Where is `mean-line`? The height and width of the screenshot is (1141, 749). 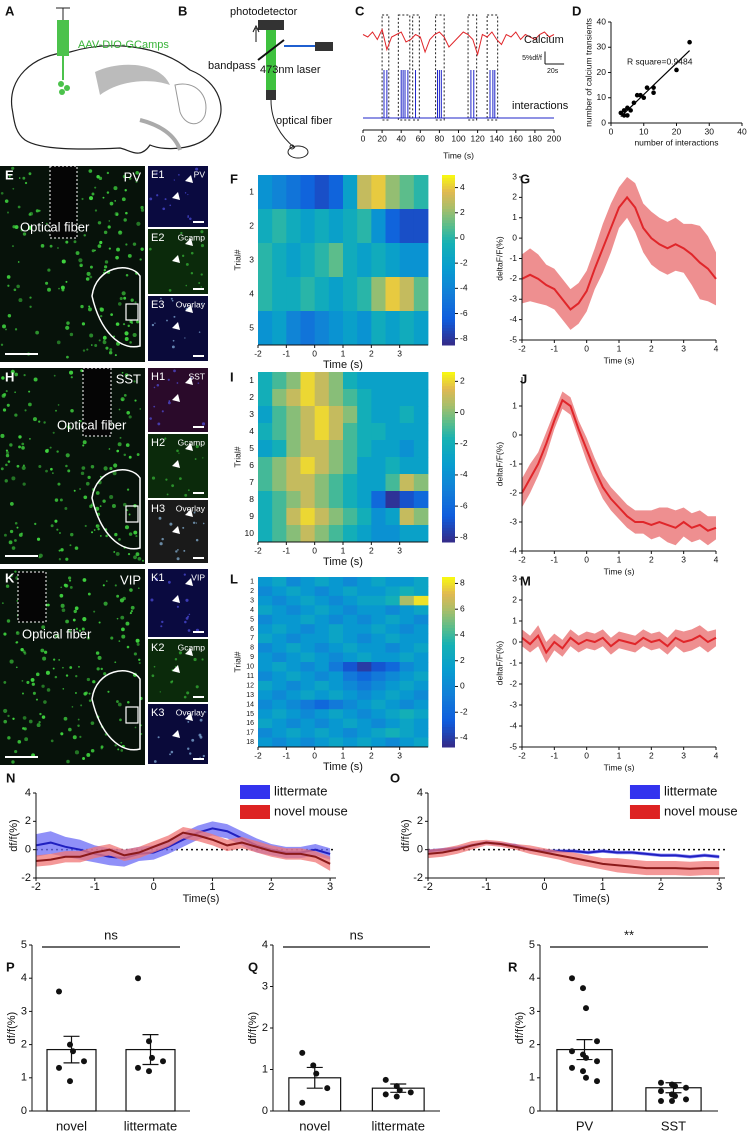 mean-line is located at coordinates (619, 253).